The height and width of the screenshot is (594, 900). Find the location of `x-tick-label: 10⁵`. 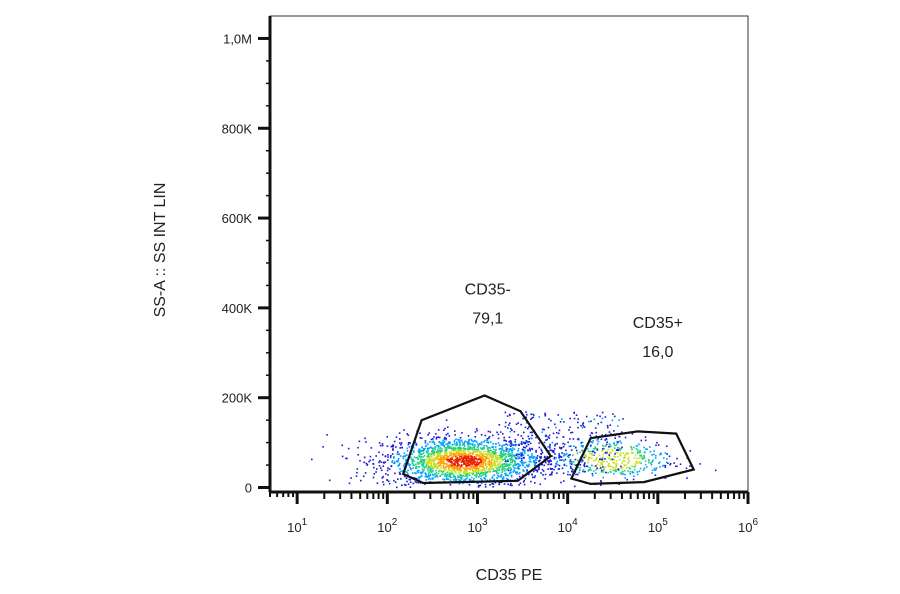

x-tick-label: 10⁵ is located at coordinates (658, 526).